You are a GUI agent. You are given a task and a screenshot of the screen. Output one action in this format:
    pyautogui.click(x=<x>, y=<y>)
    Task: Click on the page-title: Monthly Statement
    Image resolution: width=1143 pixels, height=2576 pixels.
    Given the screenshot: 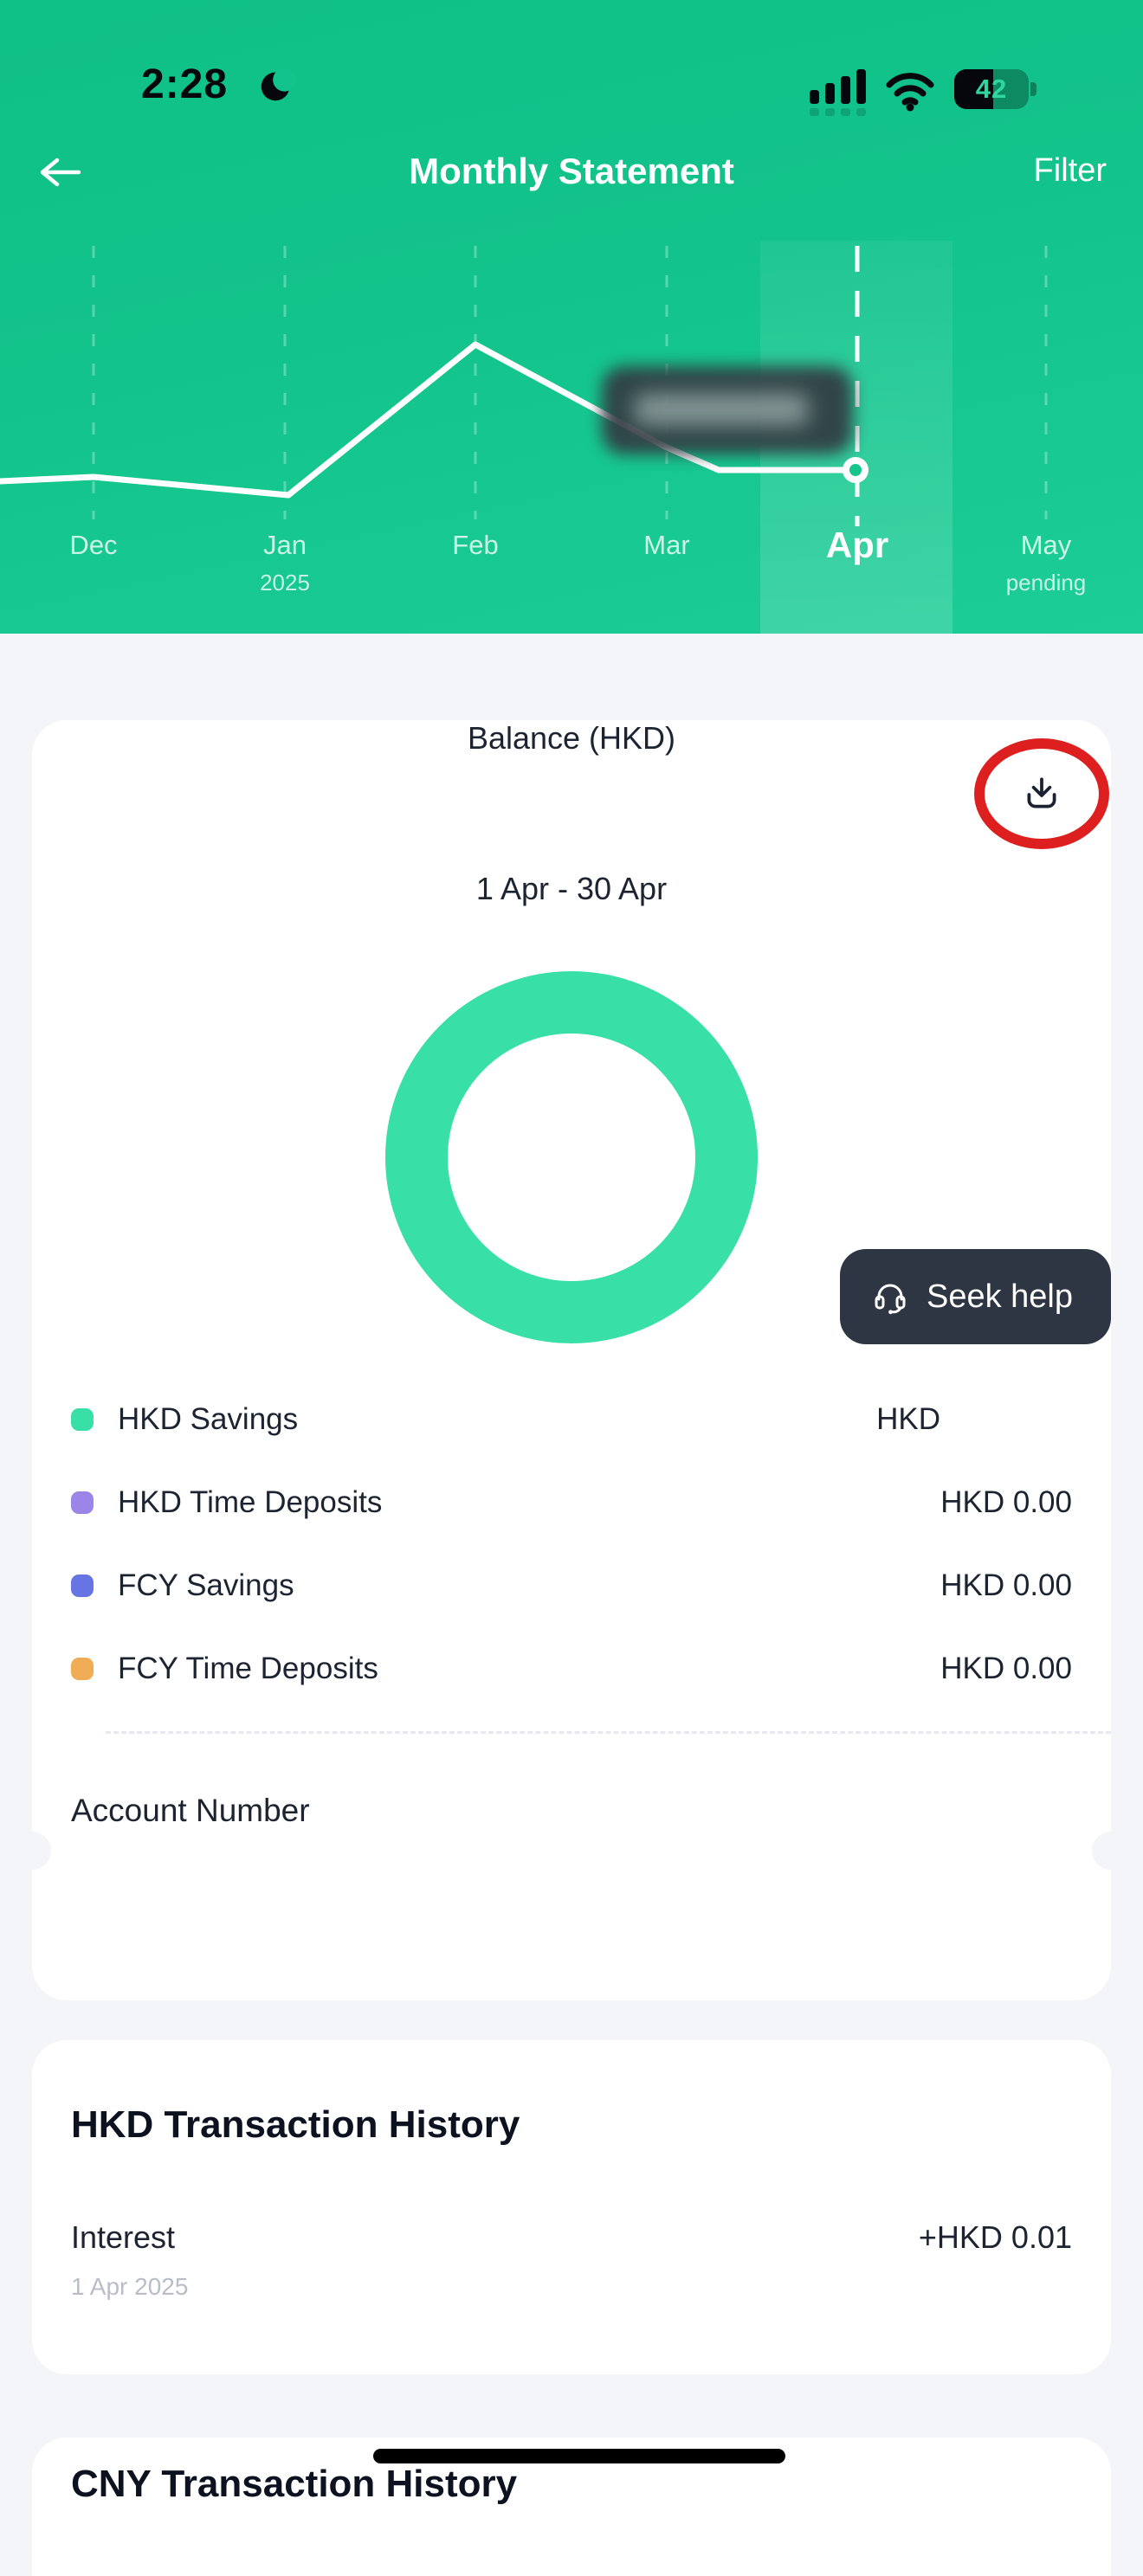 What is the action you would take?
    pyautogui.click(x=571, y=171)
    